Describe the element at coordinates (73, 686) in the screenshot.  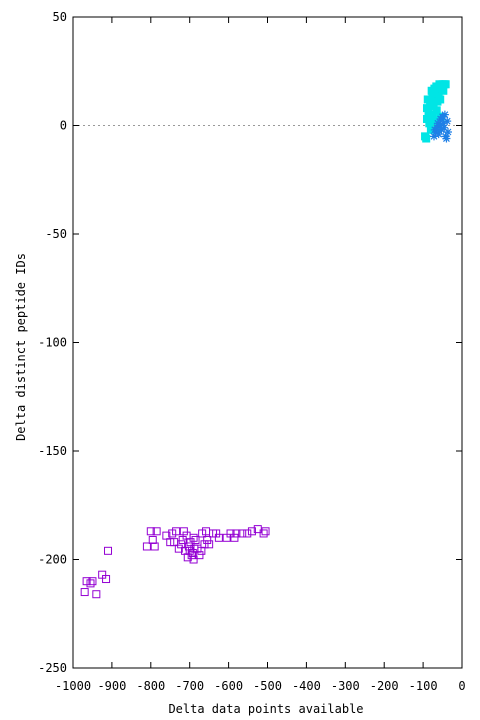
I see `x-tick-label: -1000` at that location.